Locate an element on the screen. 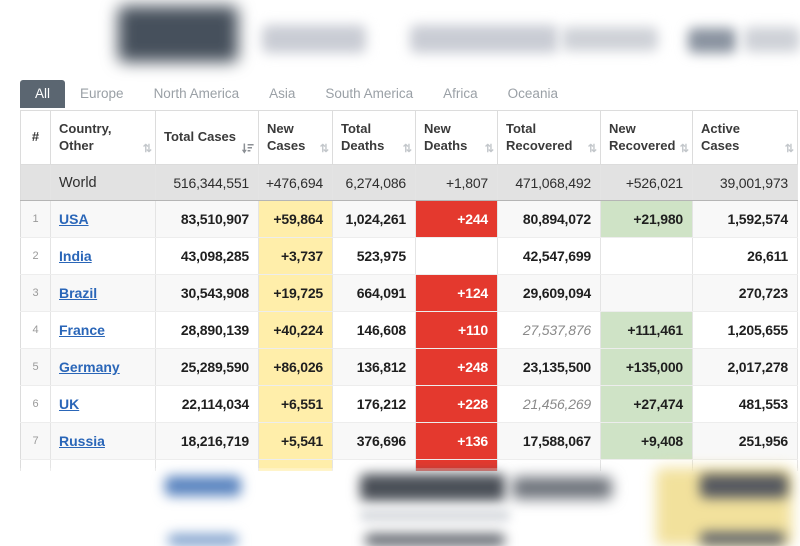  total-deaths-cell: 376,696 is located at coordinates (374, 441).